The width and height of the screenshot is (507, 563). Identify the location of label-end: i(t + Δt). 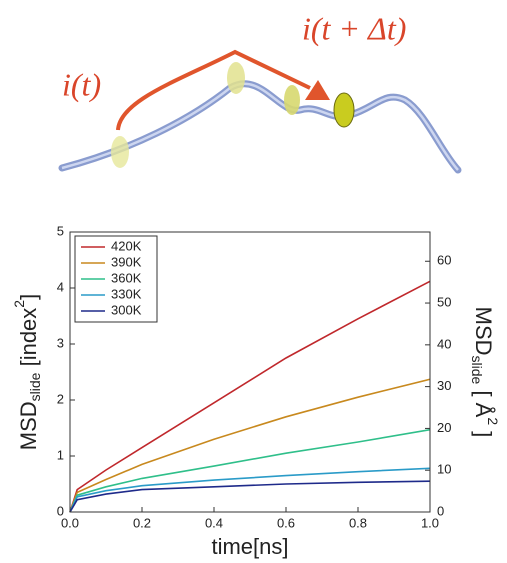
(354, 28).